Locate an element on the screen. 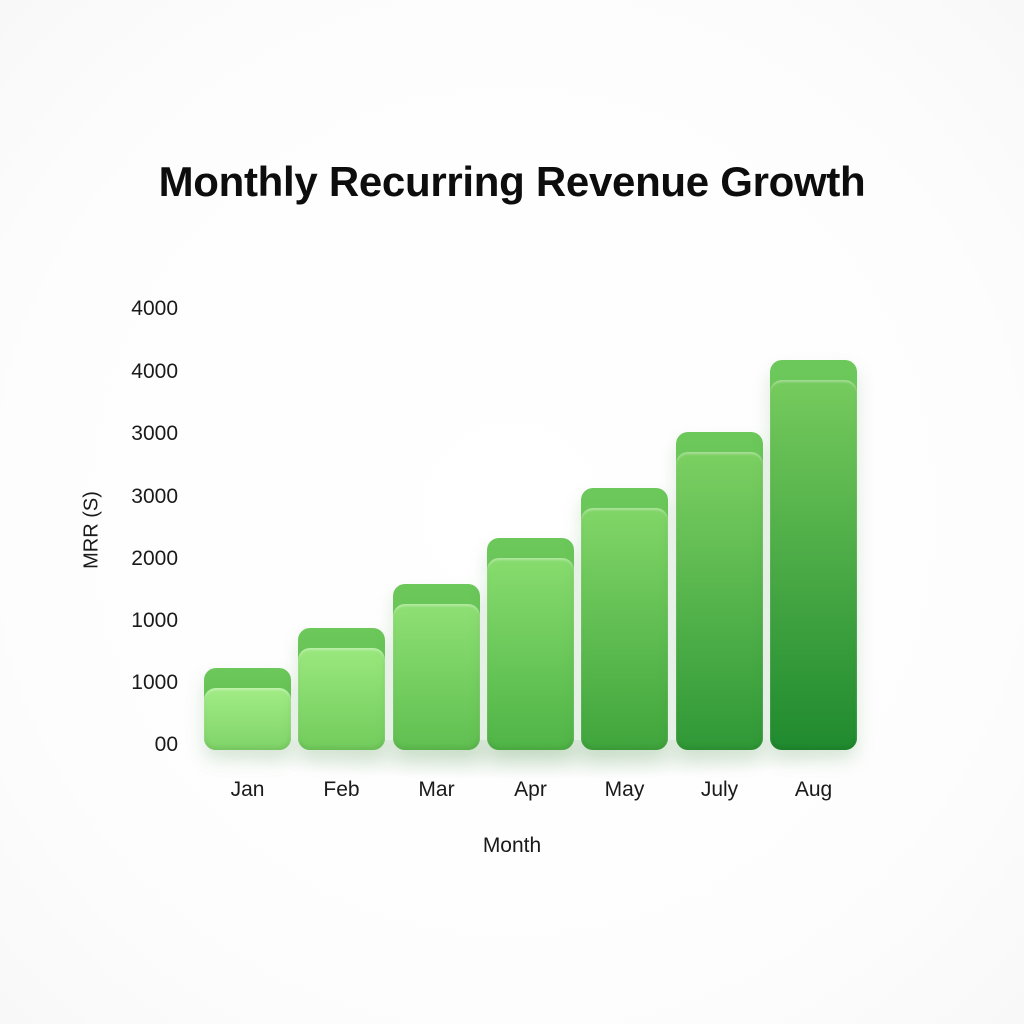 The image size is (1024, 1024). x-tick: Apr is located at coordinates (530, 789).